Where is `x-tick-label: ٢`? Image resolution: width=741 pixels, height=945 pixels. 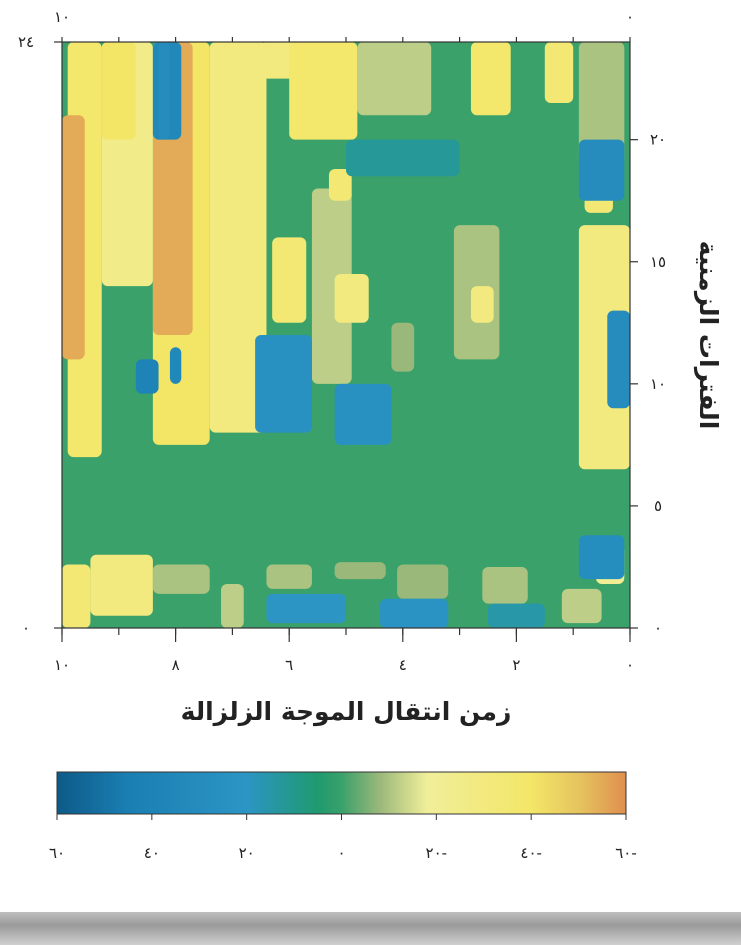 x-tick-label: ٢ is located at coordinates (516, 665).